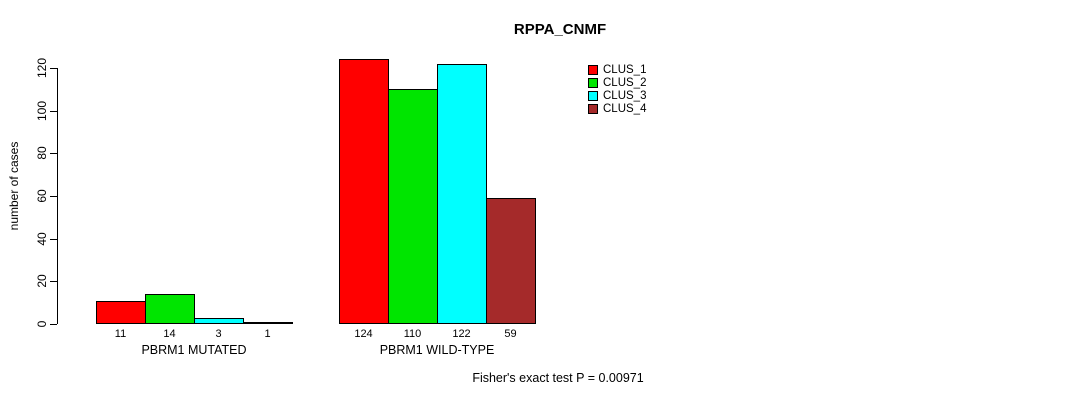 The image size is (1090, 400). What do you see at coordinates (42, 281) in the screenshot?
I see `y-axis-tick-label: 20` at bounding box center [42, 281].